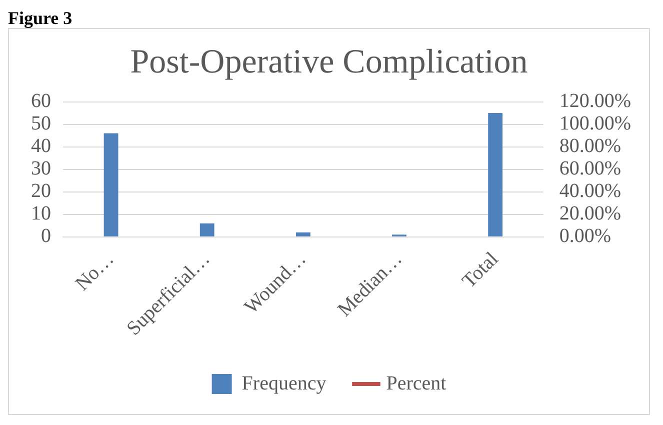  Describe the element at coordinates (585, 236) in the screenshot. I see `y2-tick-label: 0.00%` at that location.